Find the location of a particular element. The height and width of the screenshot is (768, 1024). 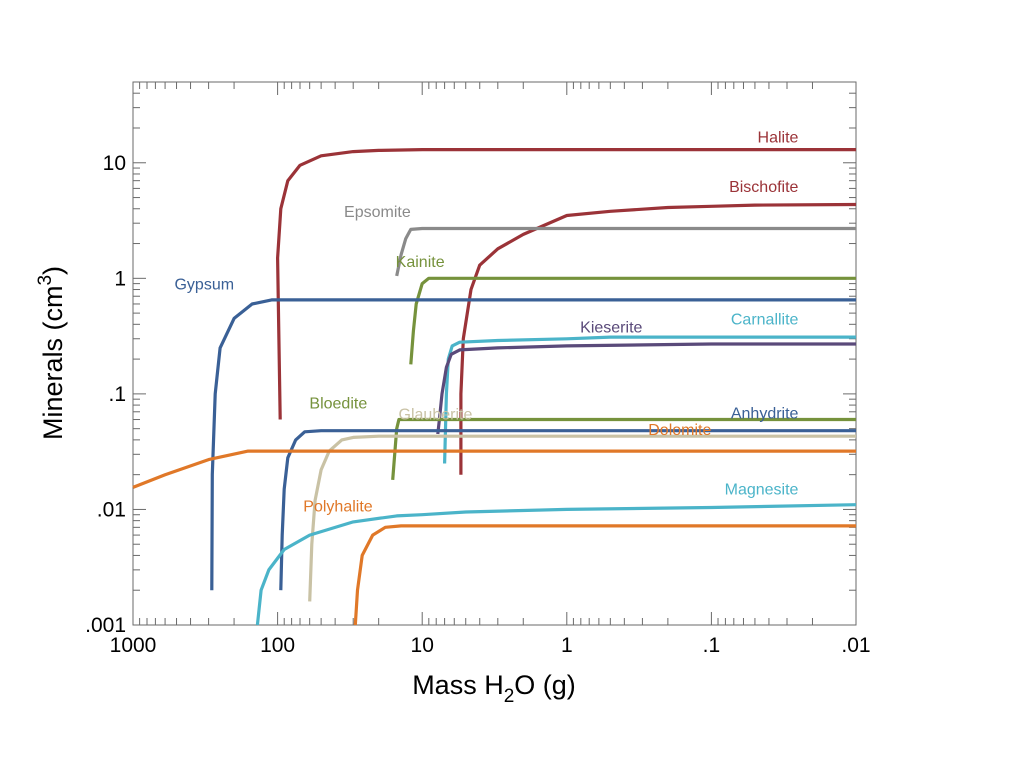

x-tick-label: 1 is located at coordinates (567, 645).